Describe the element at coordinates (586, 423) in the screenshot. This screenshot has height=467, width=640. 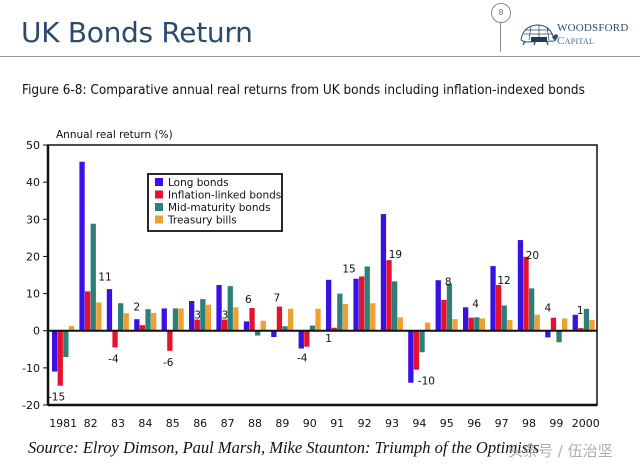
I see `x-tick-label: 2000` at that location.